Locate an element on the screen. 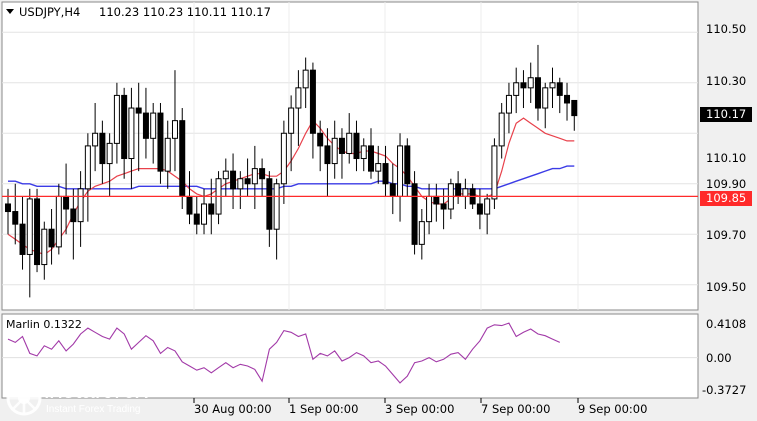  indicator-axis-label: -0.3727 is located at coordinates (724, 390).